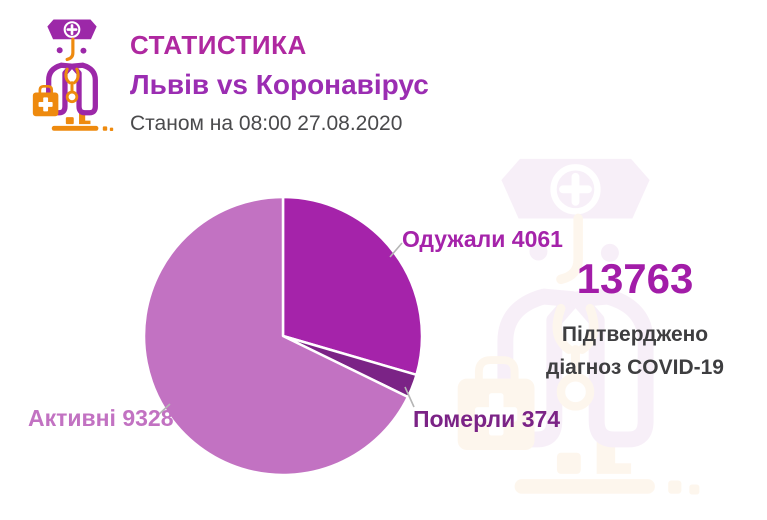 This screenshot has height=520, width=767. I want to click on timestamp: Станом на 08:00 27.08.2020, so click(266, 123).